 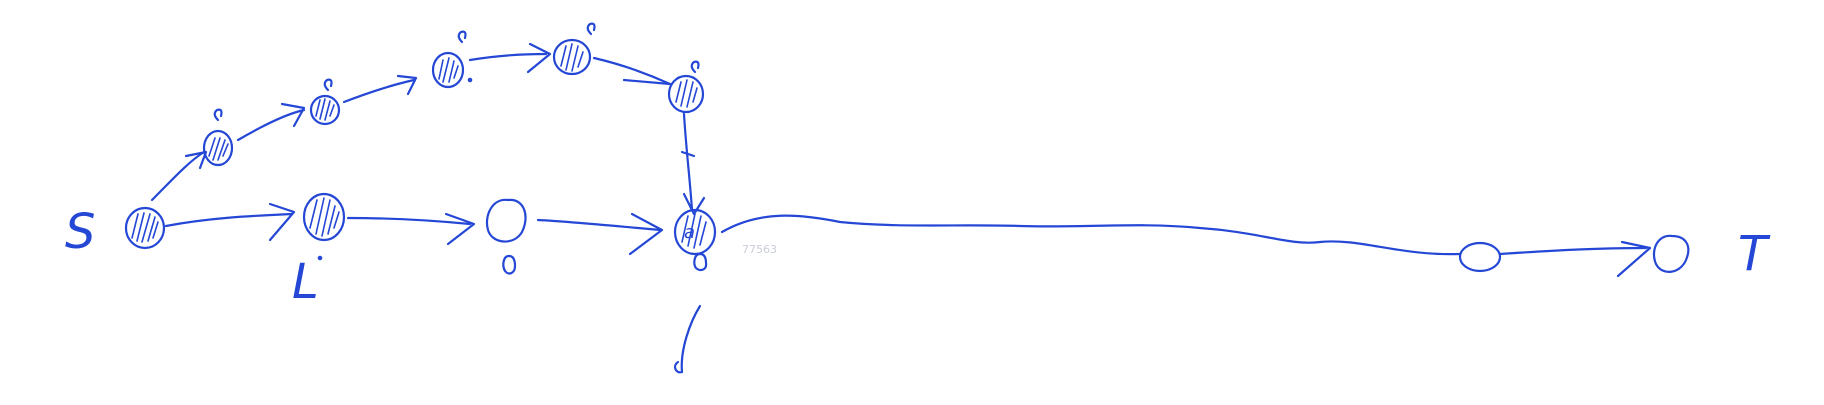 What do you see at coordinates (1091, 235) in the screenshot?
I see `edge-a-to-right-node` at bounding box center [1091, 235].